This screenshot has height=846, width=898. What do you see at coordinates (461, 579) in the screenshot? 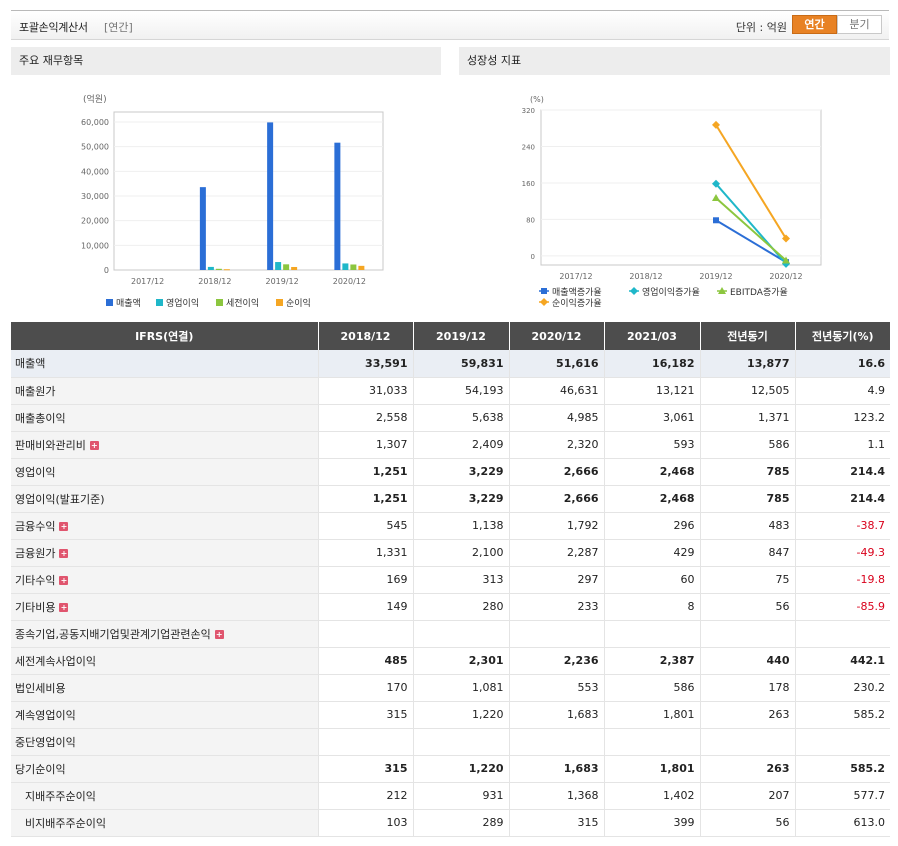
I see `value-cell: 313` at bounding box center [461, 579].